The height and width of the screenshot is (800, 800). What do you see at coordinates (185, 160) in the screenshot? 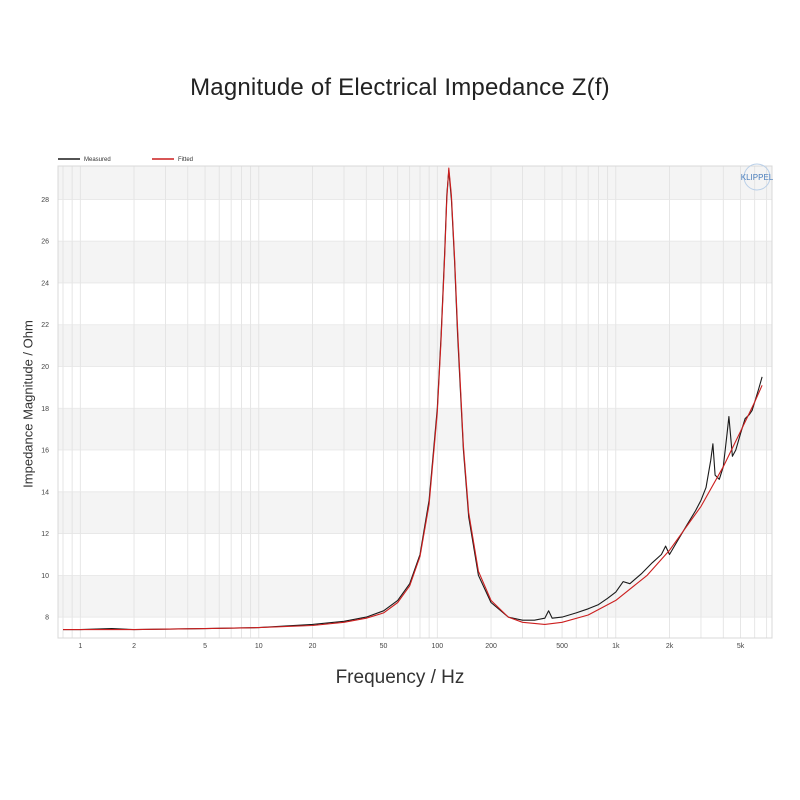
I see `legend-label-fitted: Fitted` at bounding box center [185, 160].